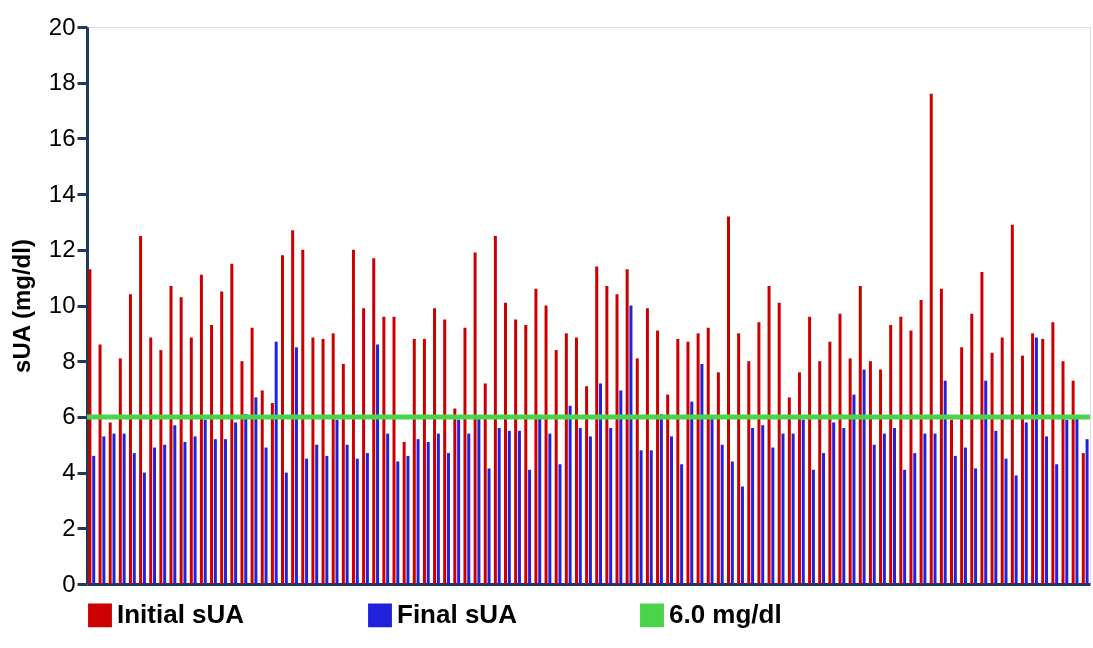  What do you see at coordinates (21, 306) in the screenshot?
I see `y-axis-title: sUA (mg/dl)` at bounding box center [21, 306].